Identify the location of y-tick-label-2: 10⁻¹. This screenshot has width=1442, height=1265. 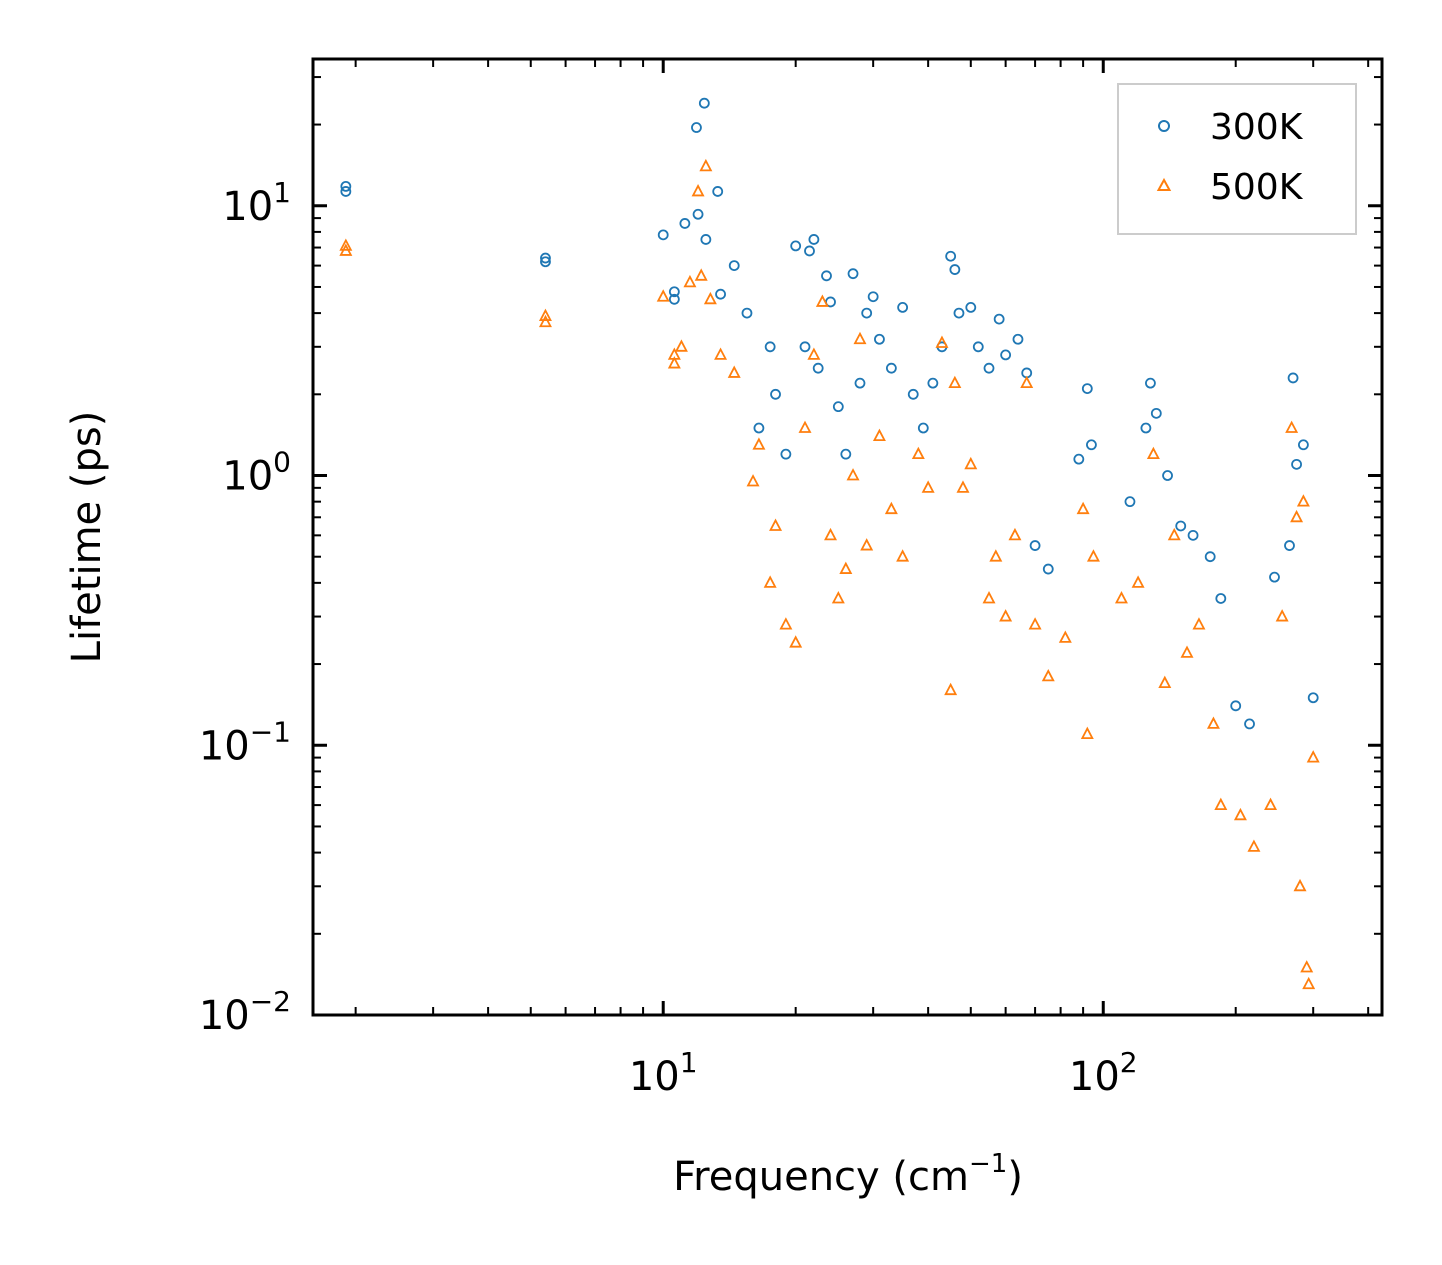
(245, 742).